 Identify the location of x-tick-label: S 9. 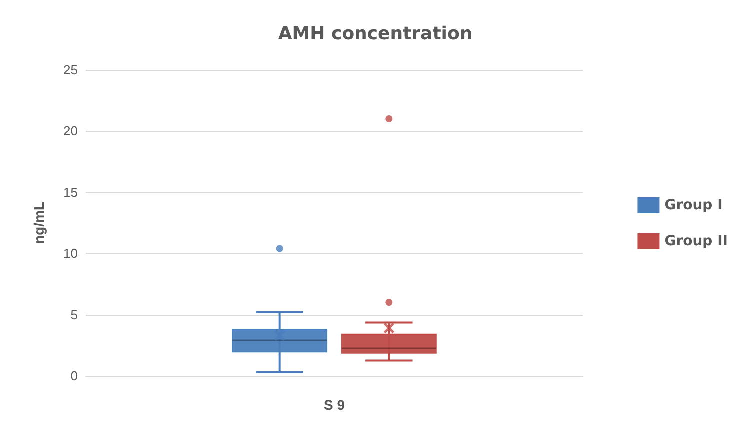
(335, 405).